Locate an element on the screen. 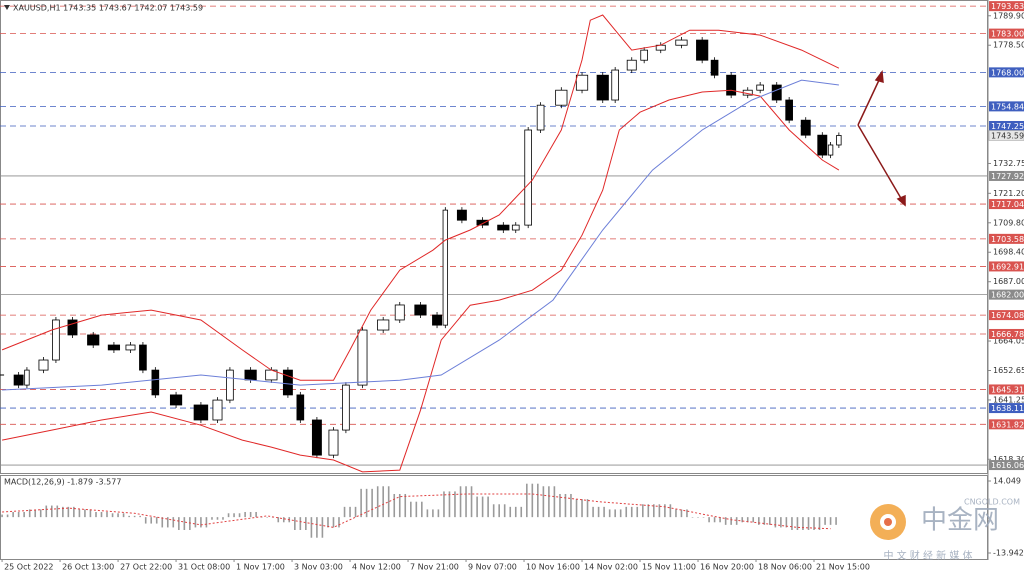 This screenshot has height=574, width=1024. x-tick-label: 16 Nov 20:00 is located at coordinates (727, 567).